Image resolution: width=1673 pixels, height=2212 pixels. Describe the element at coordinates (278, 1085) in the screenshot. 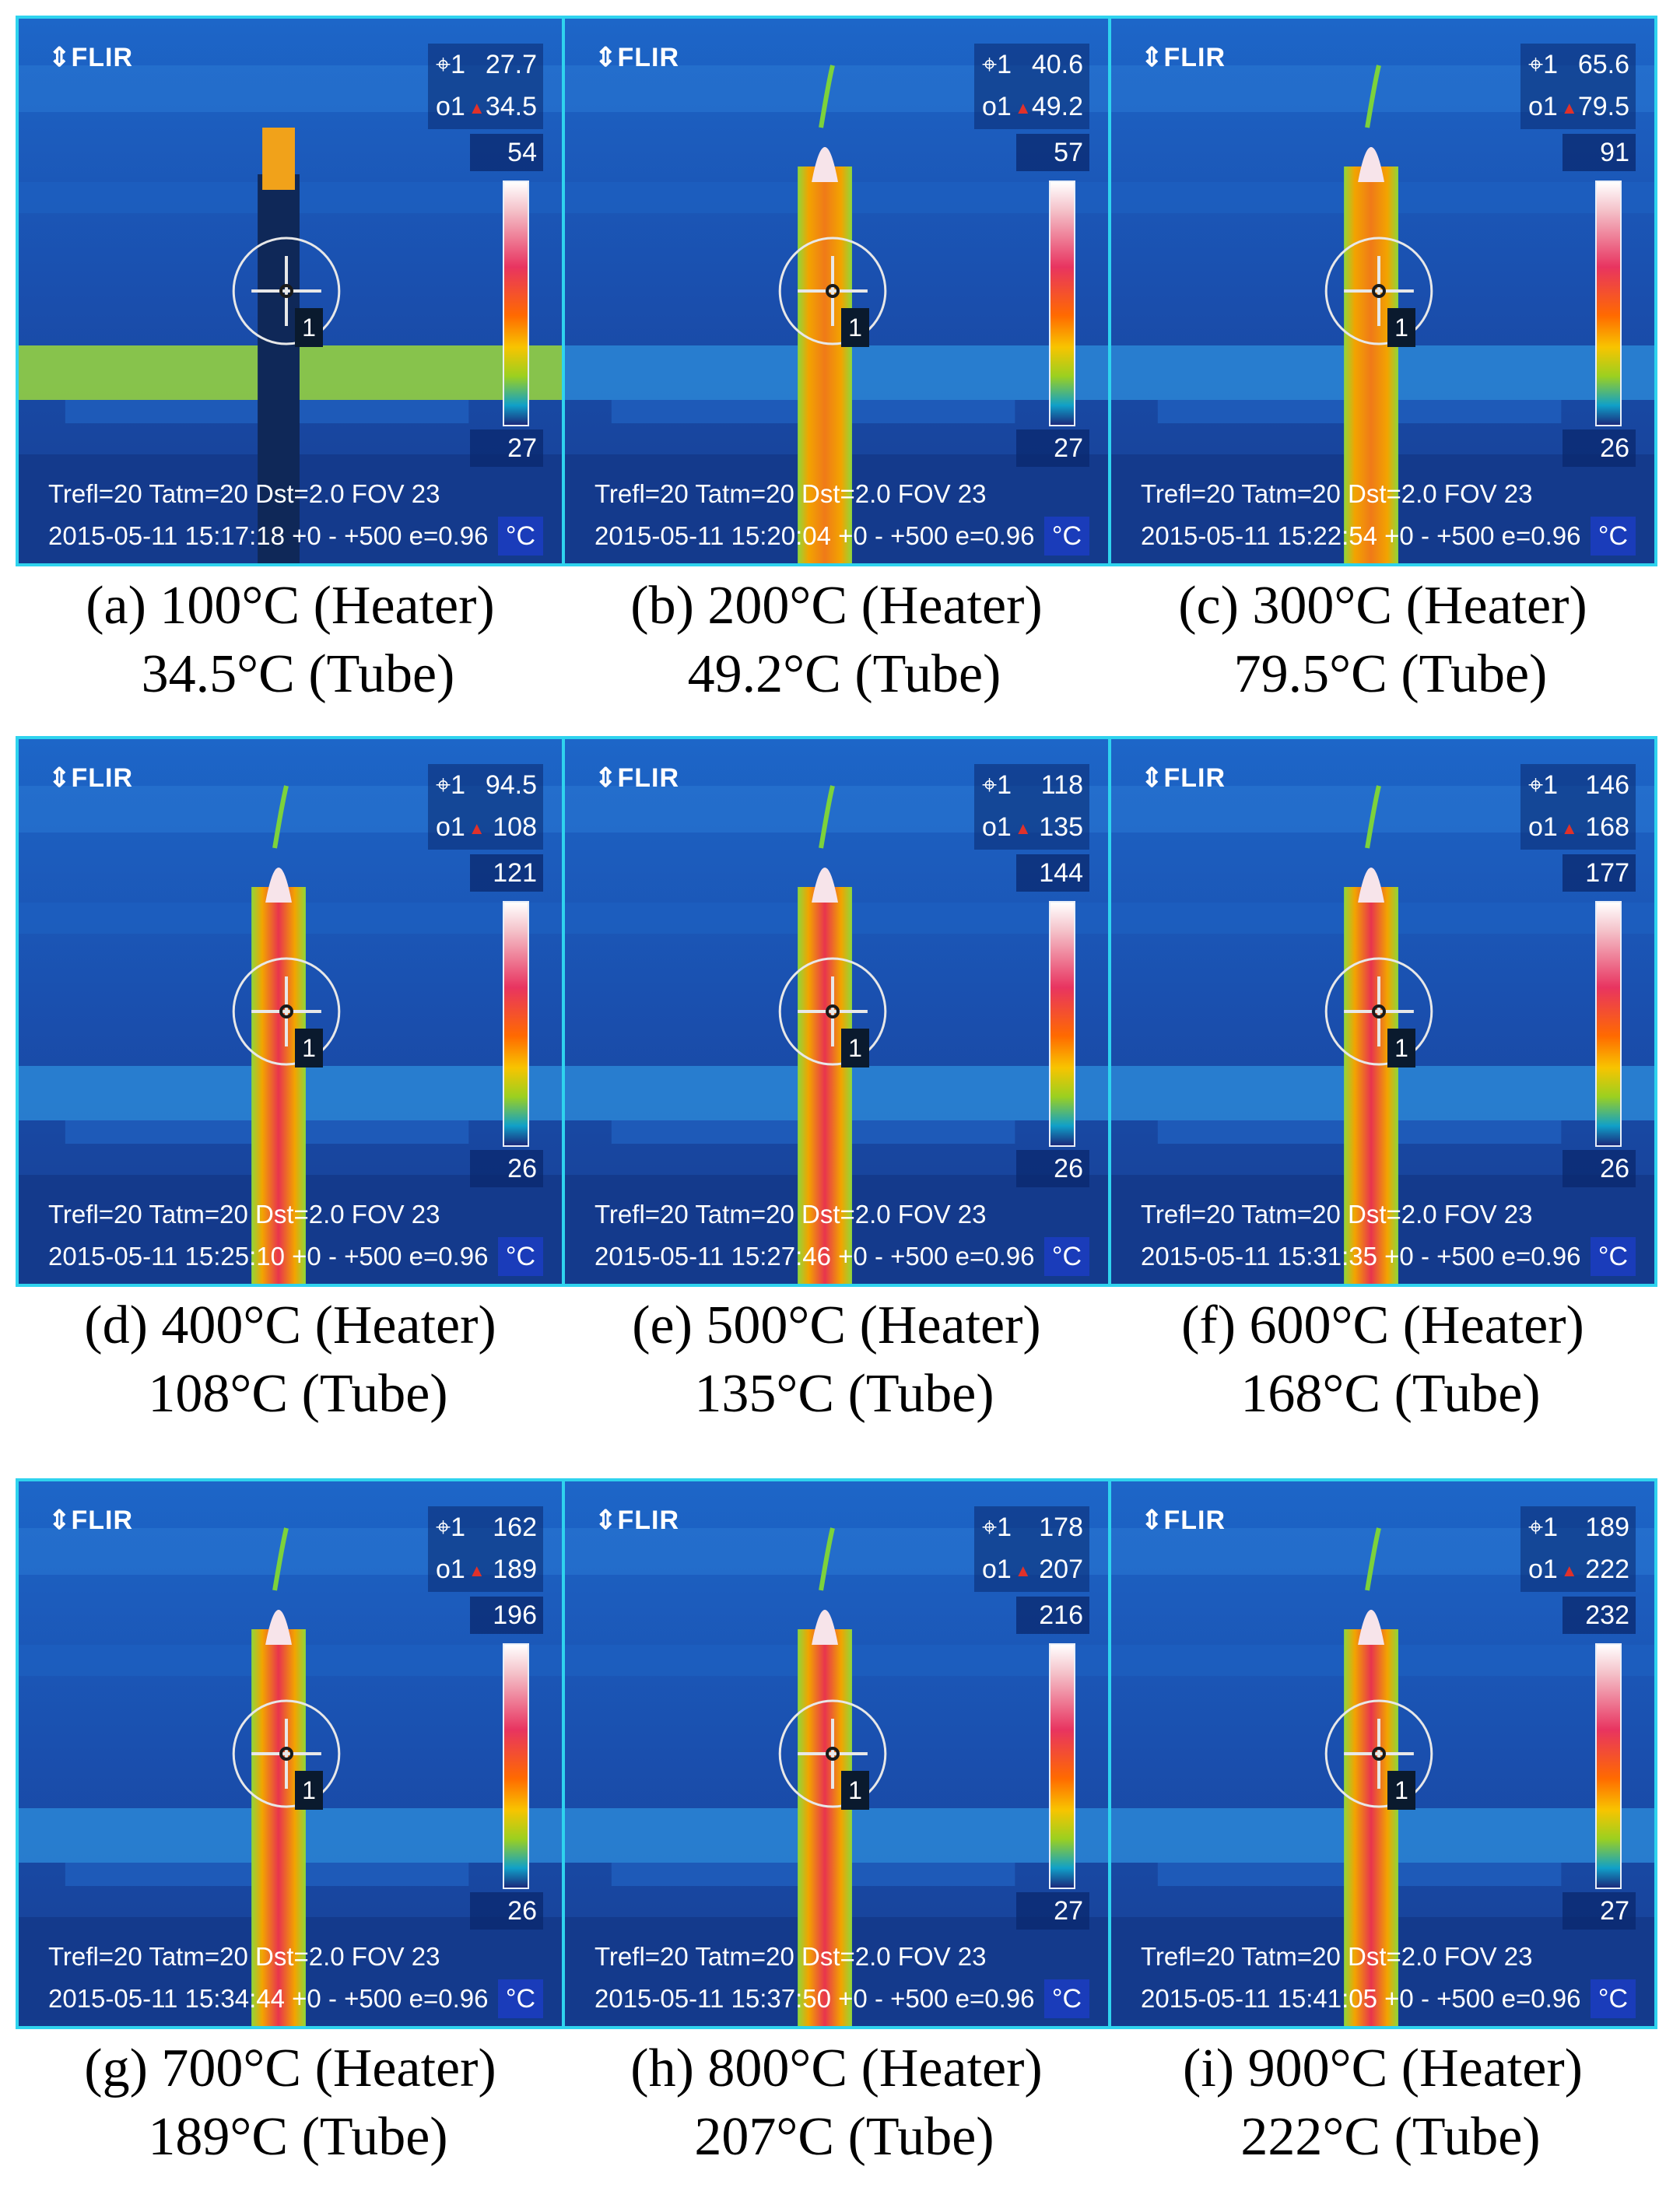

I see `tube` at that location.